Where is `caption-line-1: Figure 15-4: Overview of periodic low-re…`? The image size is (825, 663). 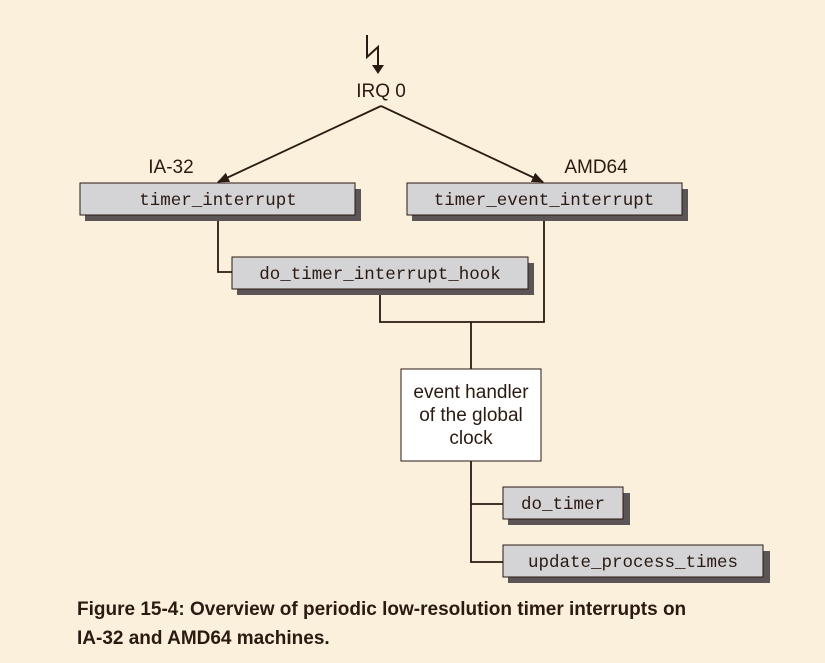 caption-line-1: Figure 15-4: Overview of periodic low-re… is located at coordinates (382, 609).